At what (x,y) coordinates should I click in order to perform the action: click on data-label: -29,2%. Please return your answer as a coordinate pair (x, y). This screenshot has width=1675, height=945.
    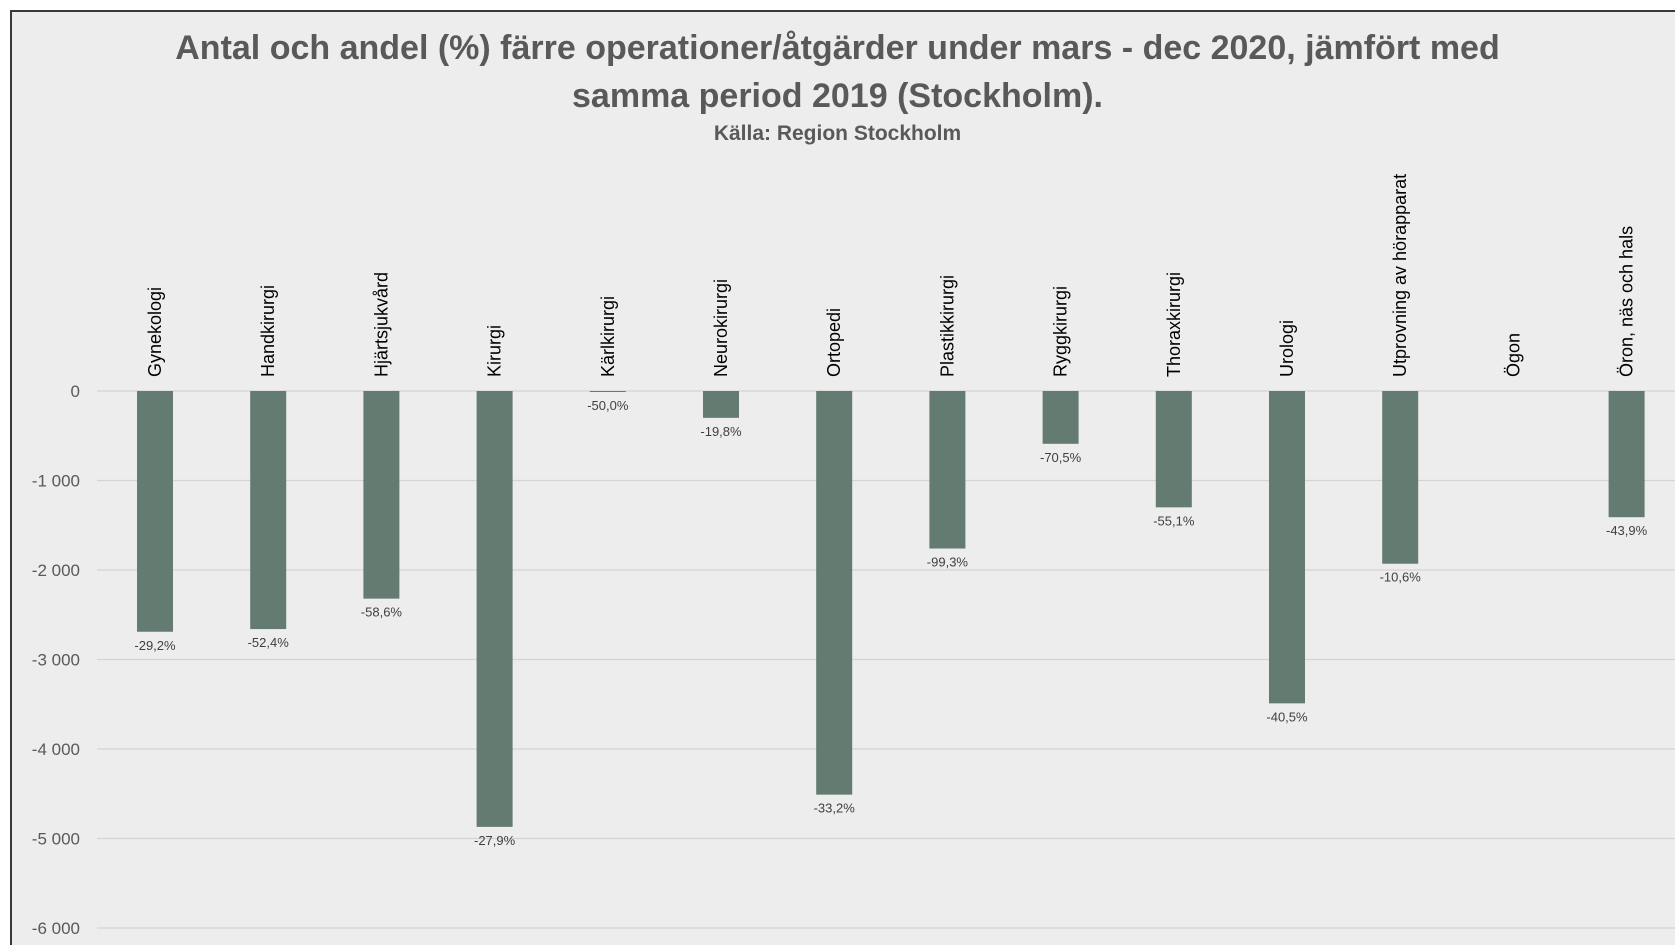
    Looking at the image, I should click on (155, 645).